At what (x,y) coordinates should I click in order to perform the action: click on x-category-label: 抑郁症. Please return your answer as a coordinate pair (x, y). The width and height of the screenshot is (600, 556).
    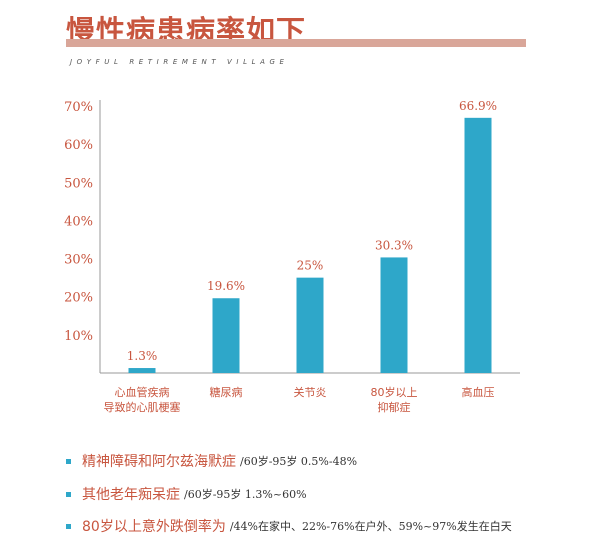
    Looking at the image, I should click on (394, 407).